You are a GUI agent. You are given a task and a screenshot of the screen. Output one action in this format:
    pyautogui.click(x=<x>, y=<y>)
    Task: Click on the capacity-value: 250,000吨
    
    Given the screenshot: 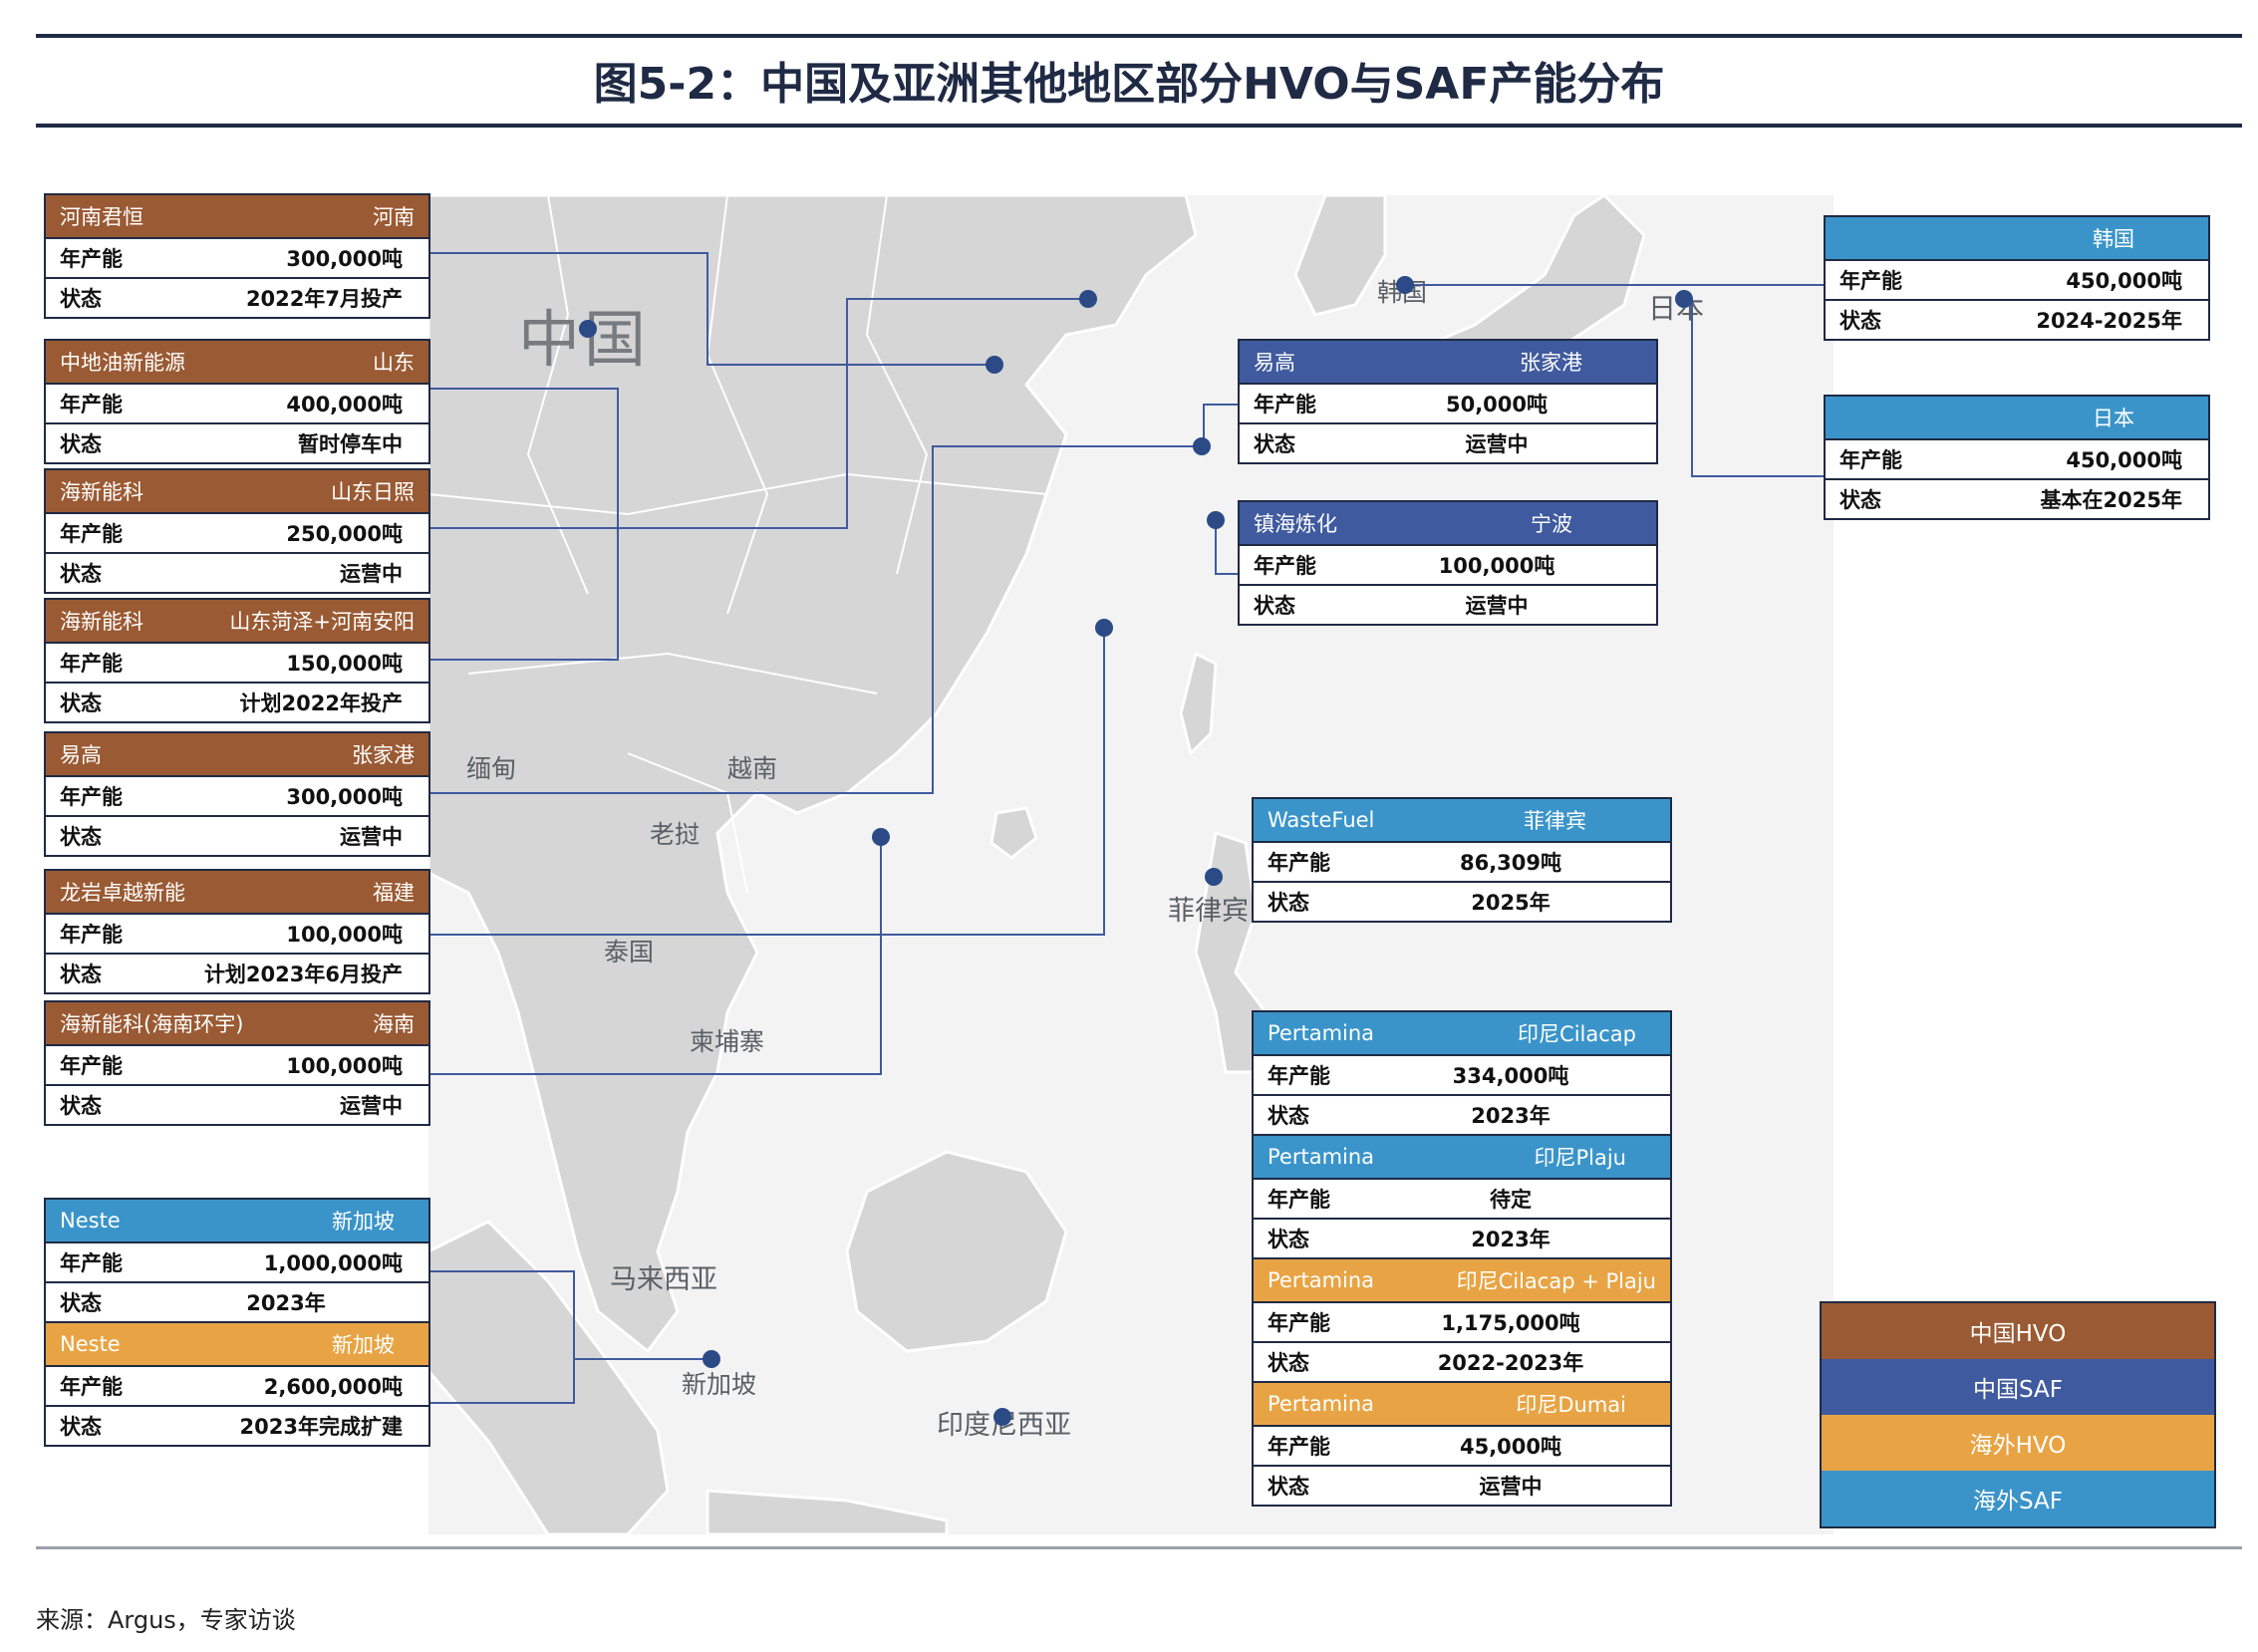 What is the action you would take?
    pyautogui.click(x=344, y=534)
    